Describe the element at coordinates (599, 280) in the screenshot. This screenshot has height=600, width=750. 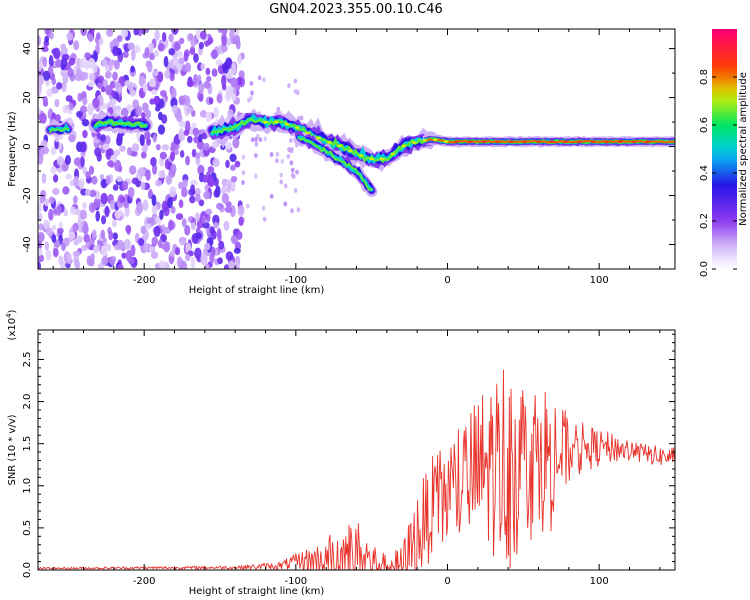
I see `x-tick-label: 100` at that location.